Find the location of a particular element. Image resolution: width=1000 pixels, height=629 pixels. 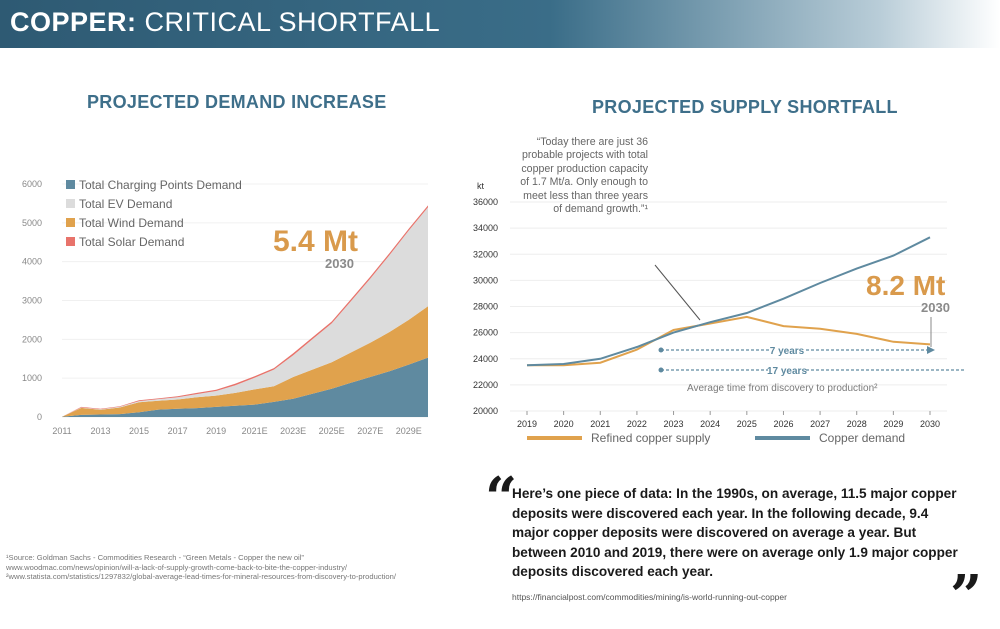

x-tick-label: 2020 is located at coordinates (564, 424).